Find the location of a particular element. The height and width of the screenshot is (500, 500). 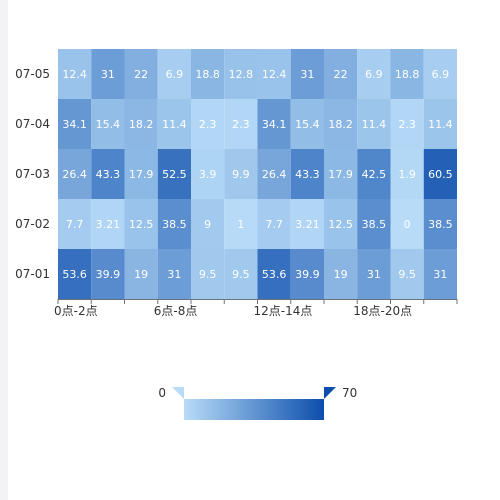

heatmap-cell-label: 18.8 is located at coordinates (407, 74).